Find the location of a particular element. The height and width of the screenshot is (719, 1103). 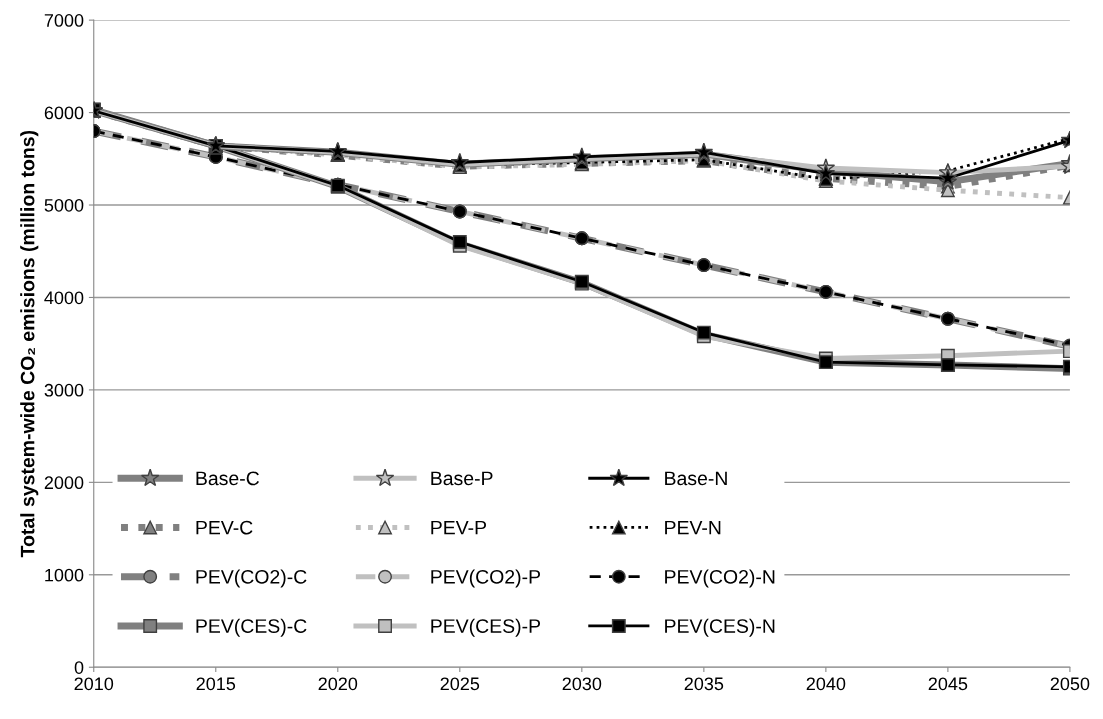

y-tick-label: 2000 is located at coordinates (64, 483).